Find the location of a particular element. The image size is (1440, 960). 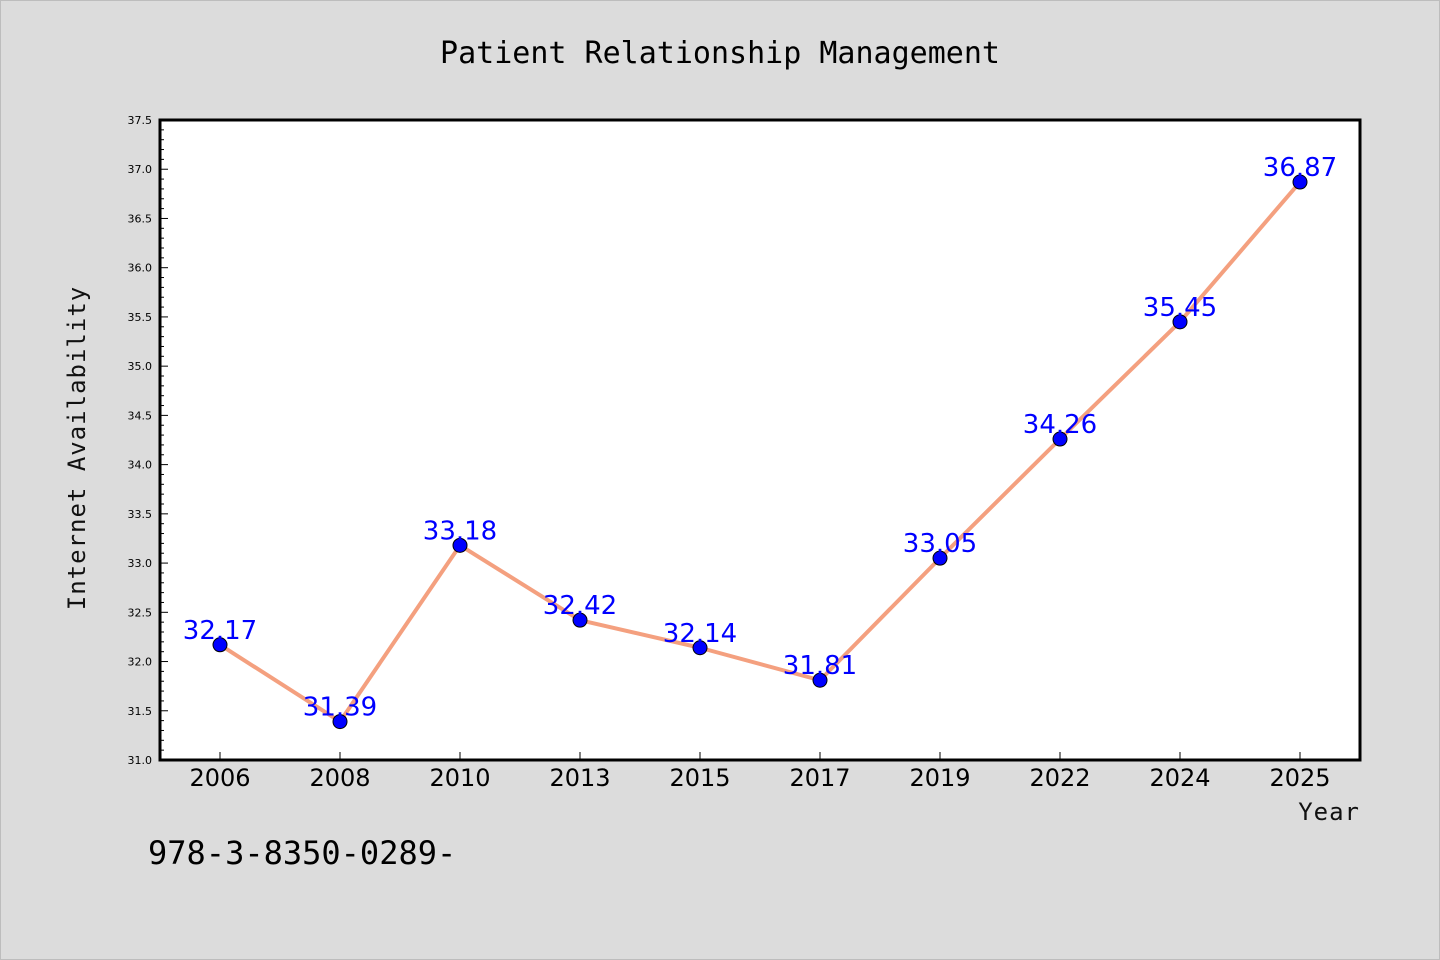

data-label: 32.14 is located at coordinates (700, 634).